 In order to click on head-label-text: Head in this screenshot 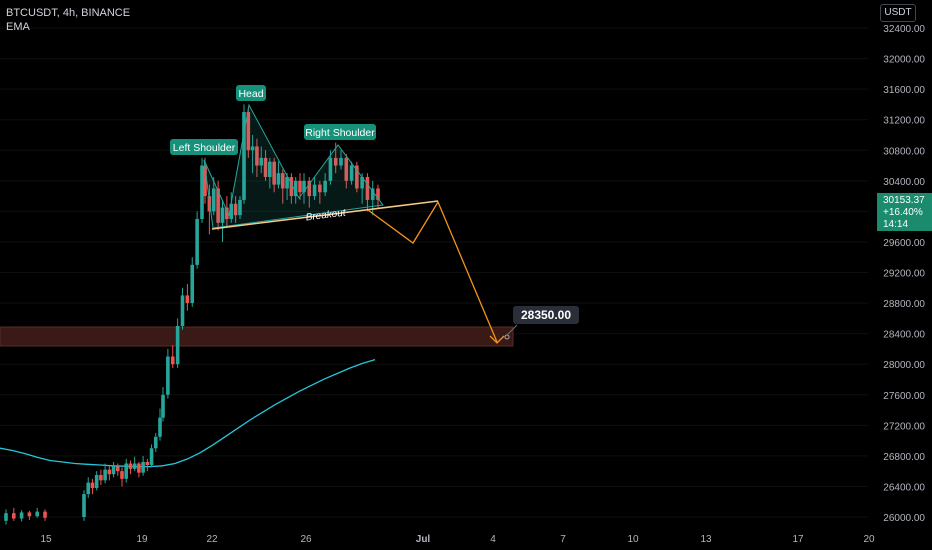, I will do `click(250, 94)`.